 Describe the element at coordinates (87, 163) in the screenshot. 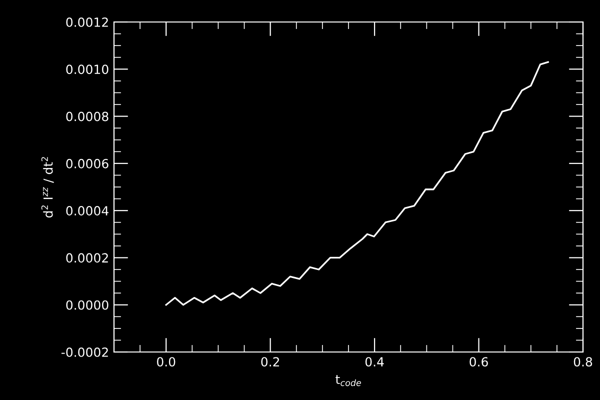

I see `y-tick-label: 0.0006` at that location.